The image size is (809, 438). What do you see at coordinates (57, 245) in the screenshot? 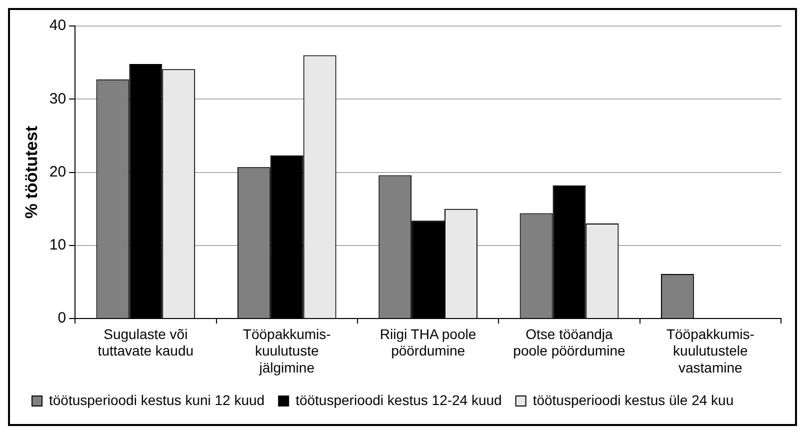
I see `y-tick-label: 10` at bounding box center [57, 245].